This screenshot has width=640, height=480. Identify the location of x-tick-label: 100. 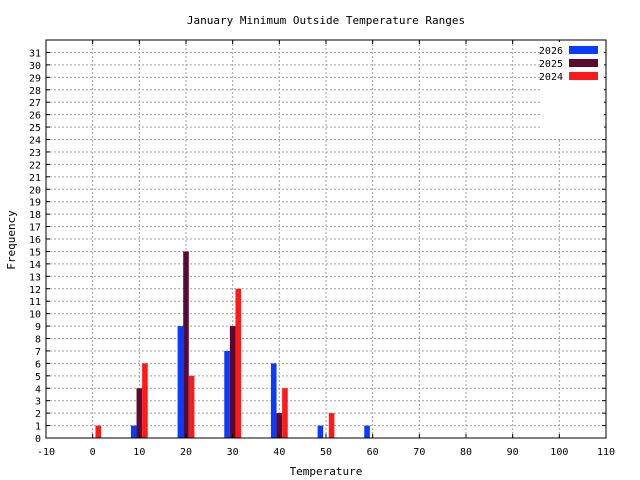
(559, 452).